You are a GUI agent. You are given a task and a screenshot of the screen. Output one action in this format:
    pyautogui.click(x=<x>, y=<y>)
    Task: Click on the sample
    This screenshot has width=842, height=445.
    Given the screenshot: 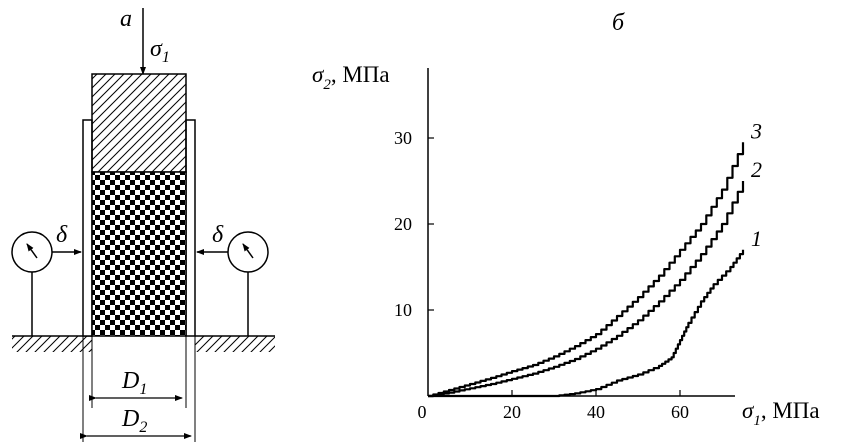 What is the action you would take?
    pyautogui.click(x=139, y=254)
    